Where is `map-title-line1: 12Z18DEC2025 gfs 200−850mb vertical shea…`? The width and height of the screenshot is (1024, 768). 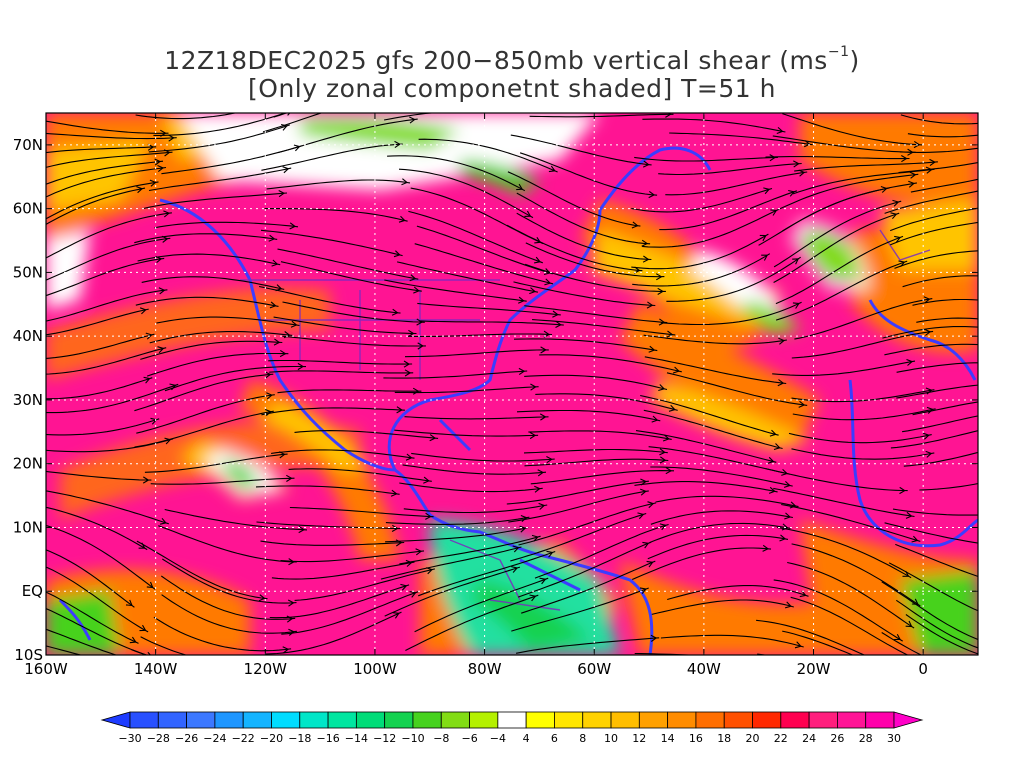 map-title-line1: 12Z18DEC2025 gfs 200−850mb vertical shea… is located at coordinates (512, 59).